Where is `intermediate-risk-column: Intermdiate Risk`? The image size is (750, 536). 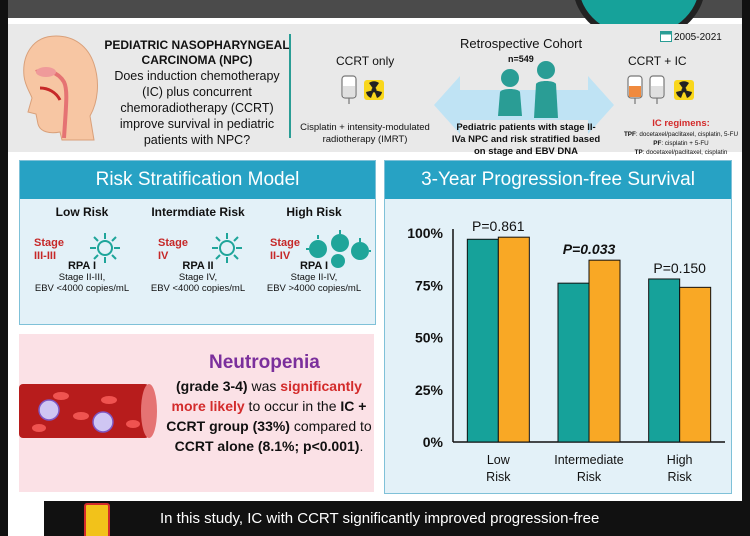 intermediate-risk-column: Intermdiate Risk is located at coordinates (198, 212).